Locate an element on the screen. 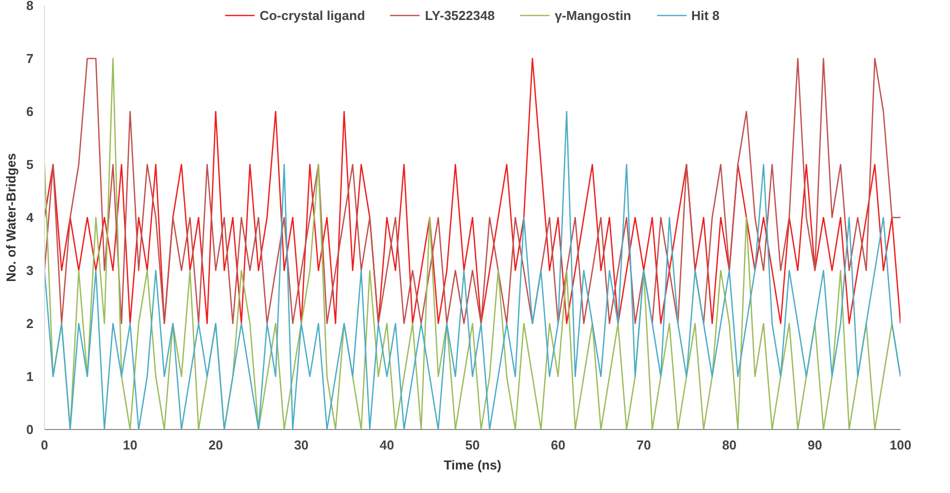 The image size is (950, 493). x-tick-label: 0 is located at coordinates (44, 445).